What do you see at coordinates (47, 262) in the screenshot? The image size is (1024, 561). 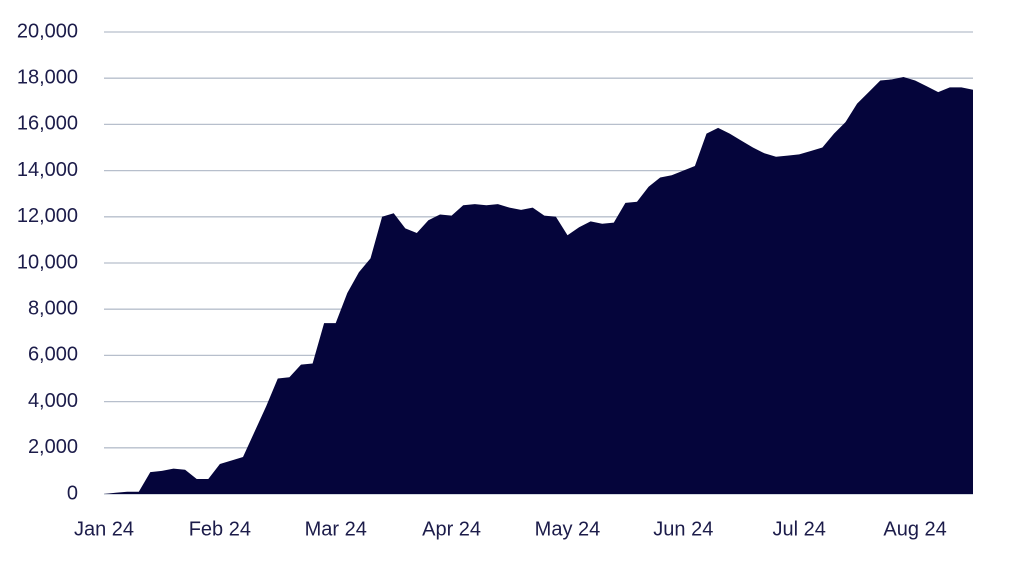 I see `y-tick-label: 10,000` at bounding box center [47, 262].